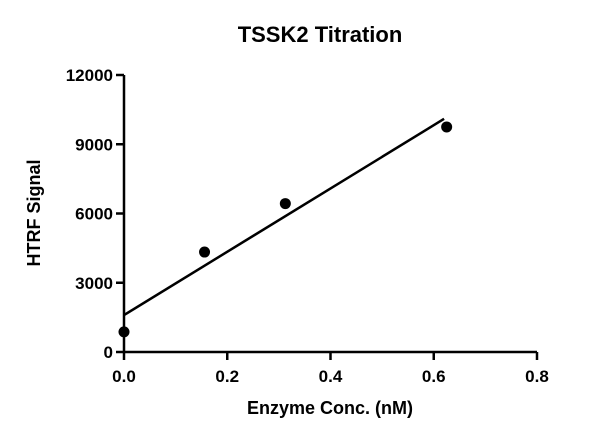 This screenshot has height=436, width=600. What do you see at coordinates (94, 144) in the screenshot?
I see `y-tick-label: 9000` at bounding box center [94, 144].